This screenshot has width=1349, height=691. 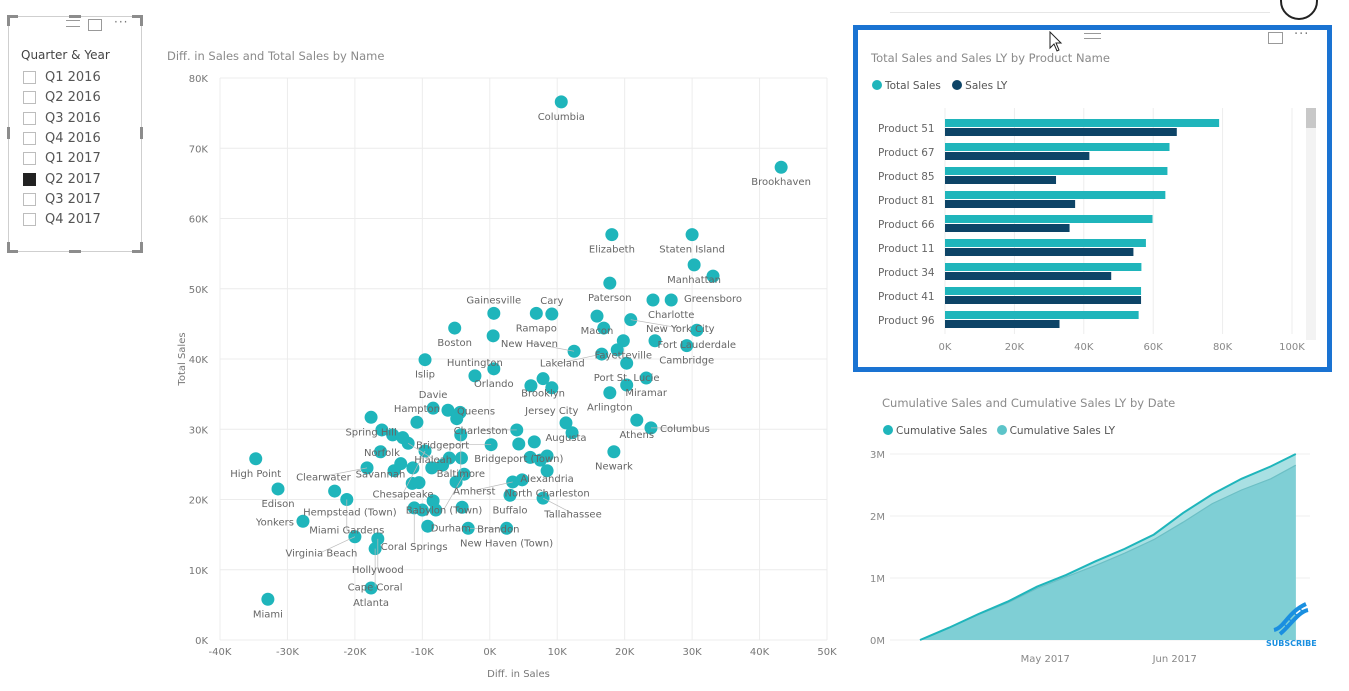 What do you see at coordinates (494, 384) in the screenshot?
I see `data-label: Orlando` at bounding box center [494, 384].